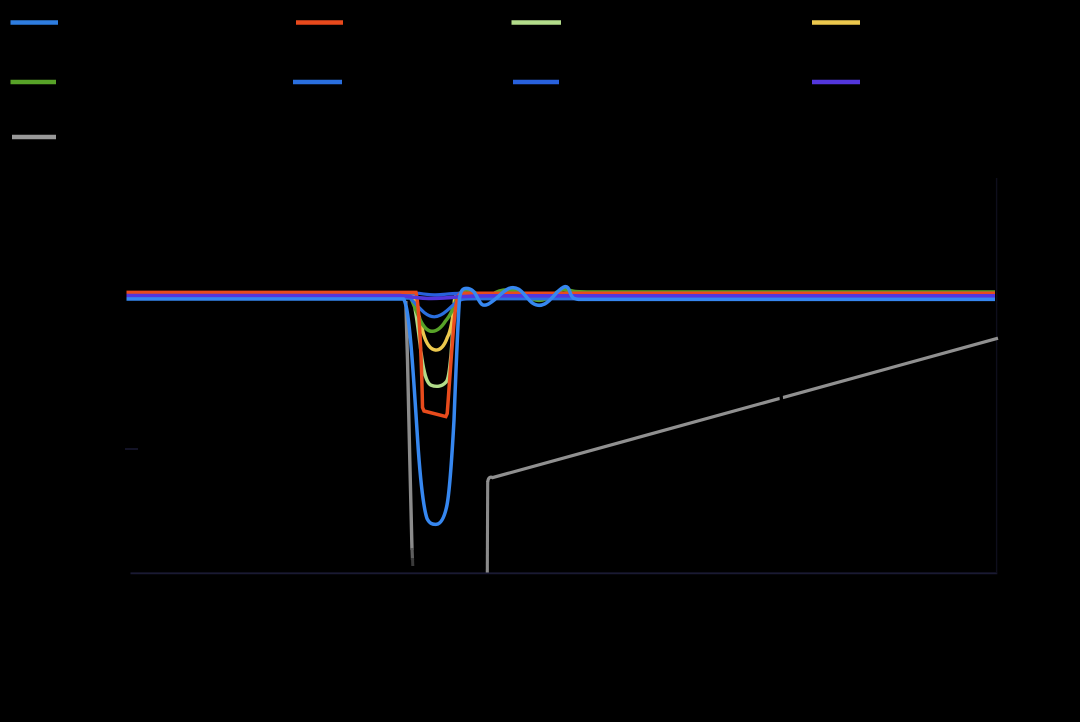  What do you see at coordinates (612, 82) in the screenshot?
I see `svg-text: Harker` at bounding box center [612, 82].